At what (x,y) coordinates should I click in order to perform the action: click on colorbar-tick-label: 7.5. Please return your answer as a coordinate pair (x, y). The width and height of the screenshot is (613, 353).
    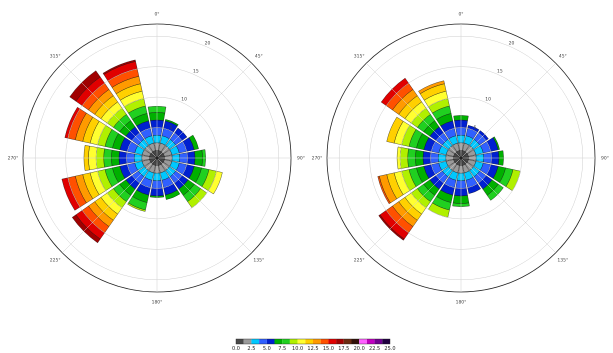
    Looking at the image, I should click on (282, 349).